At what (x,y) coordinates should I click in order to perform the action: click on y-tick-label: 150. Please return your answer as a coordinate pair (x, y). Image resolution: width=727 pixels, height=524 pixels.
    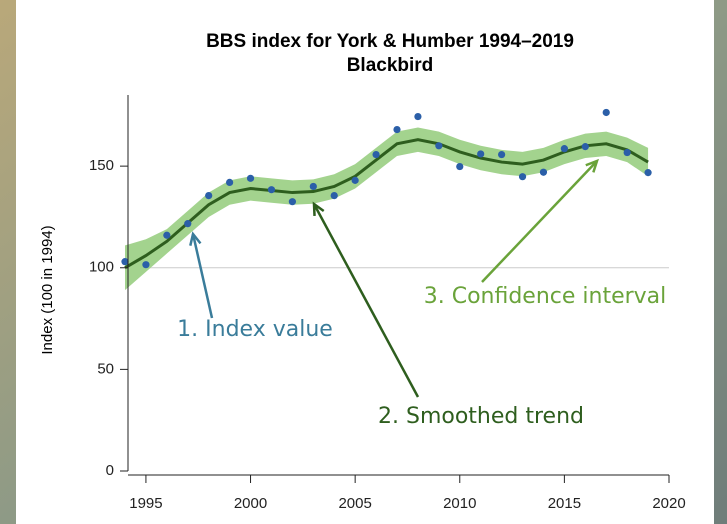
    Looking at the image, I should click on (101, 165).